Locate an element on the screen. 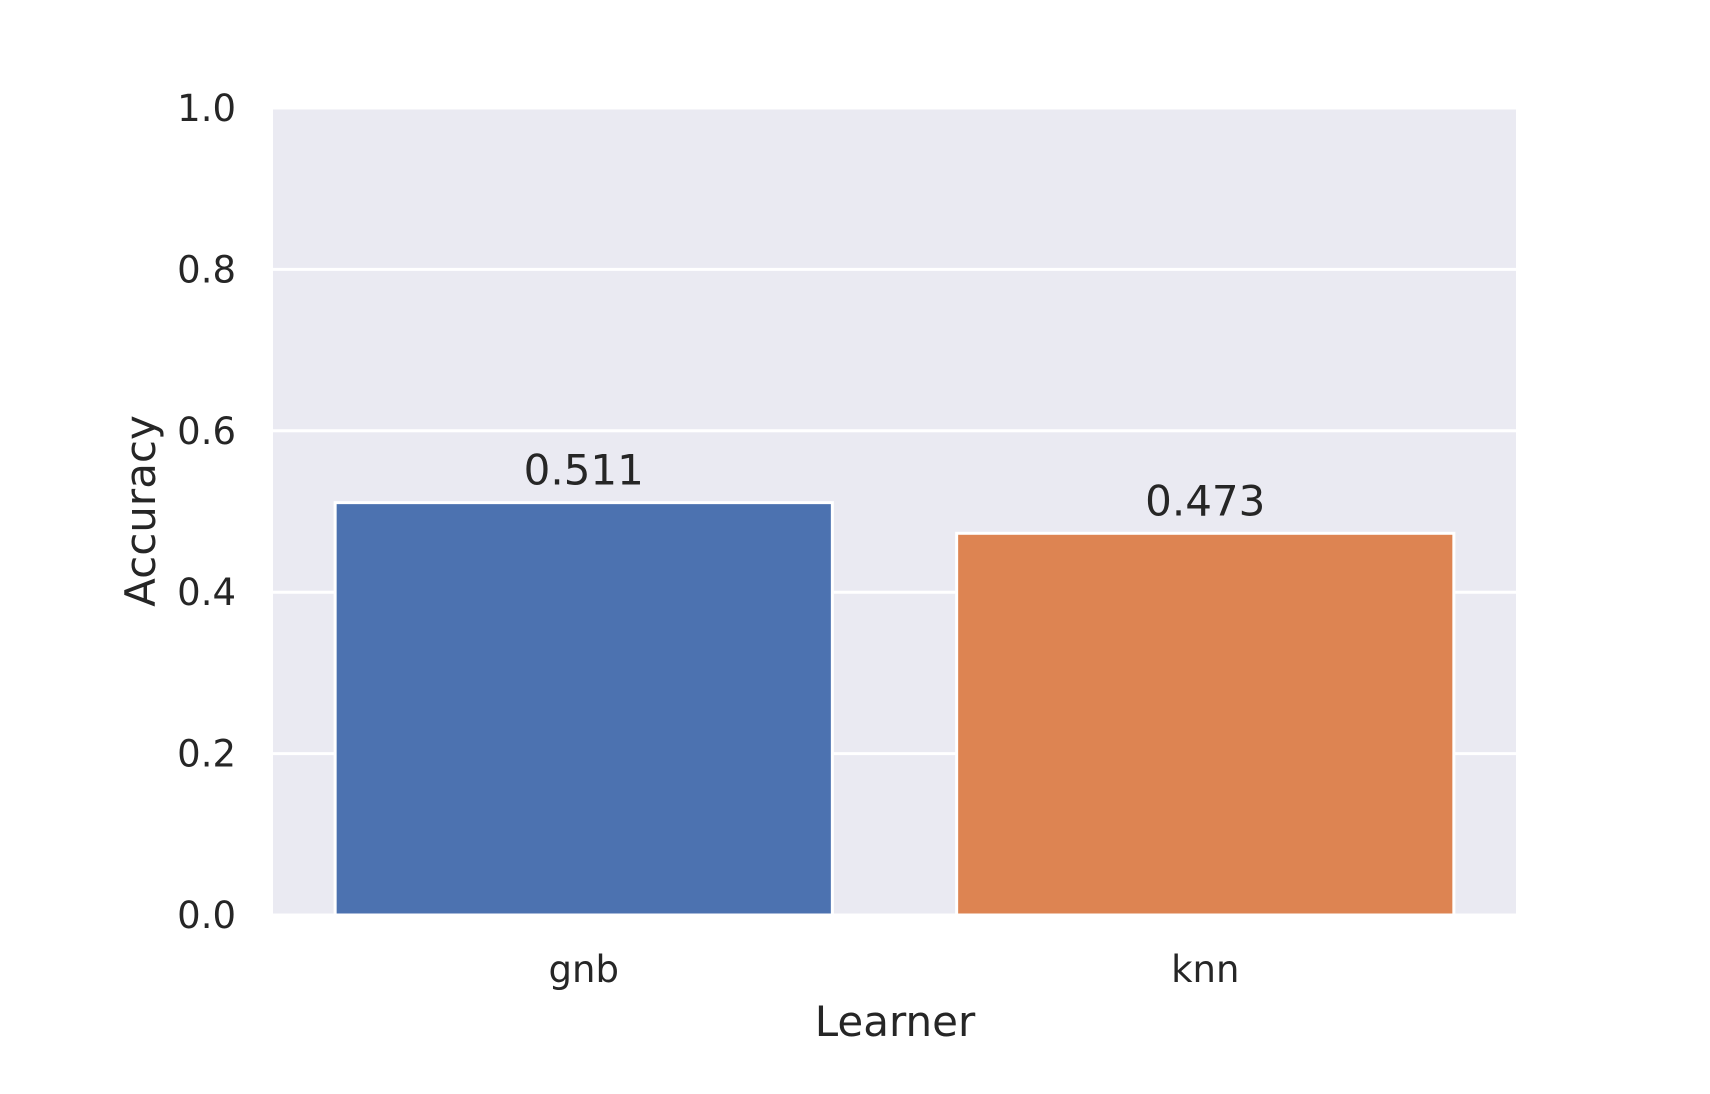  data-labels: 0.511 0.473 is located at coordinates (895, 486).